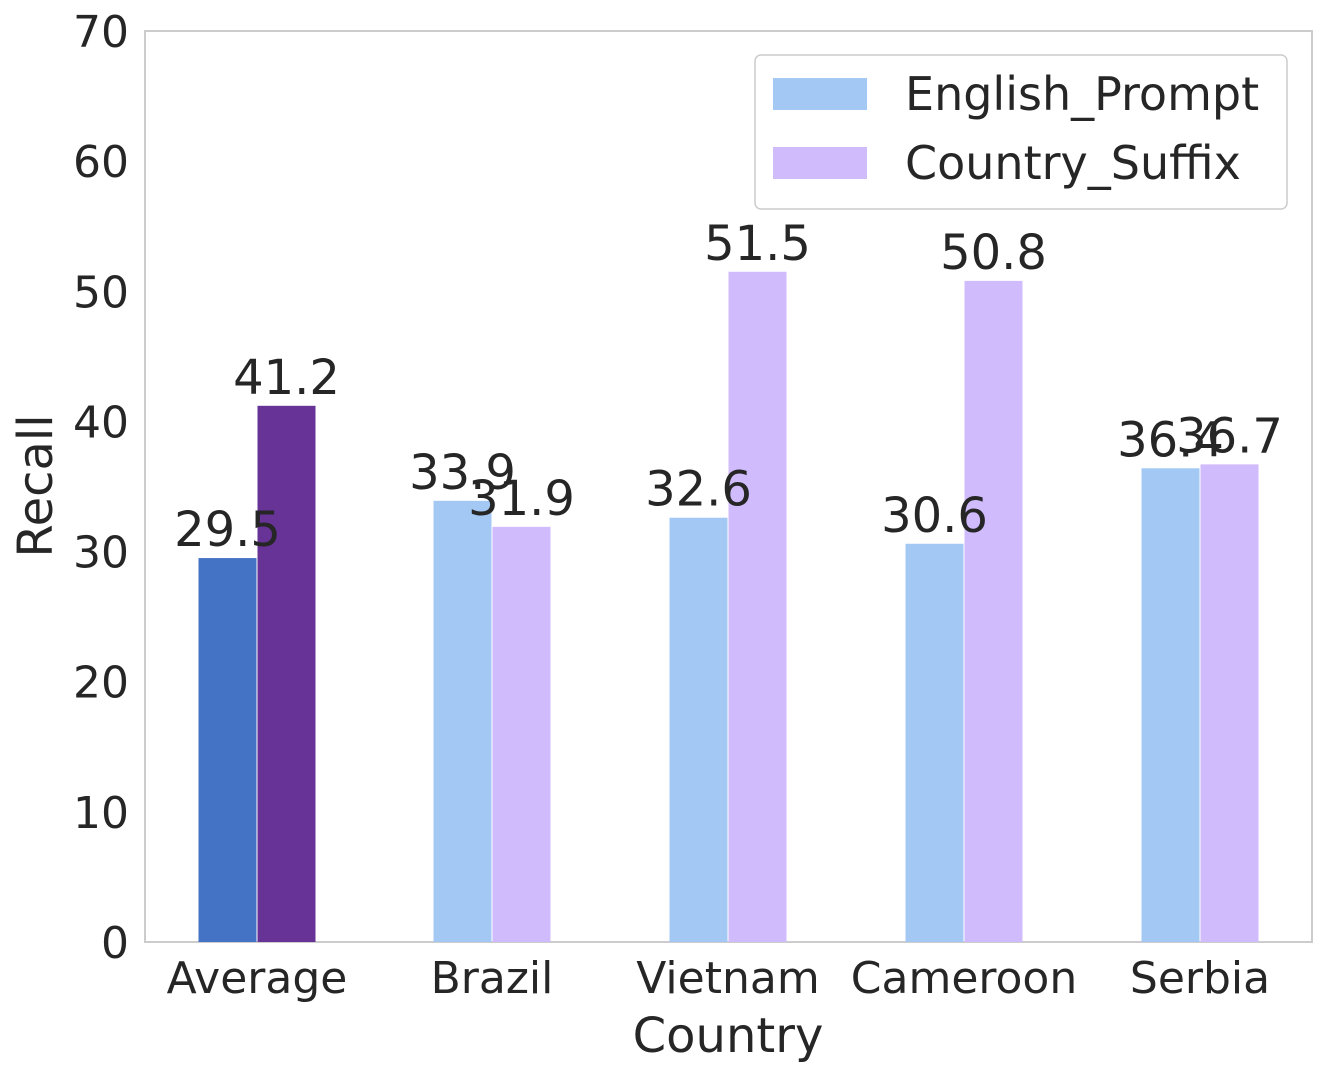  I want to click on legend-label-english-prompt: English_Prompt, so click(1082, 94).